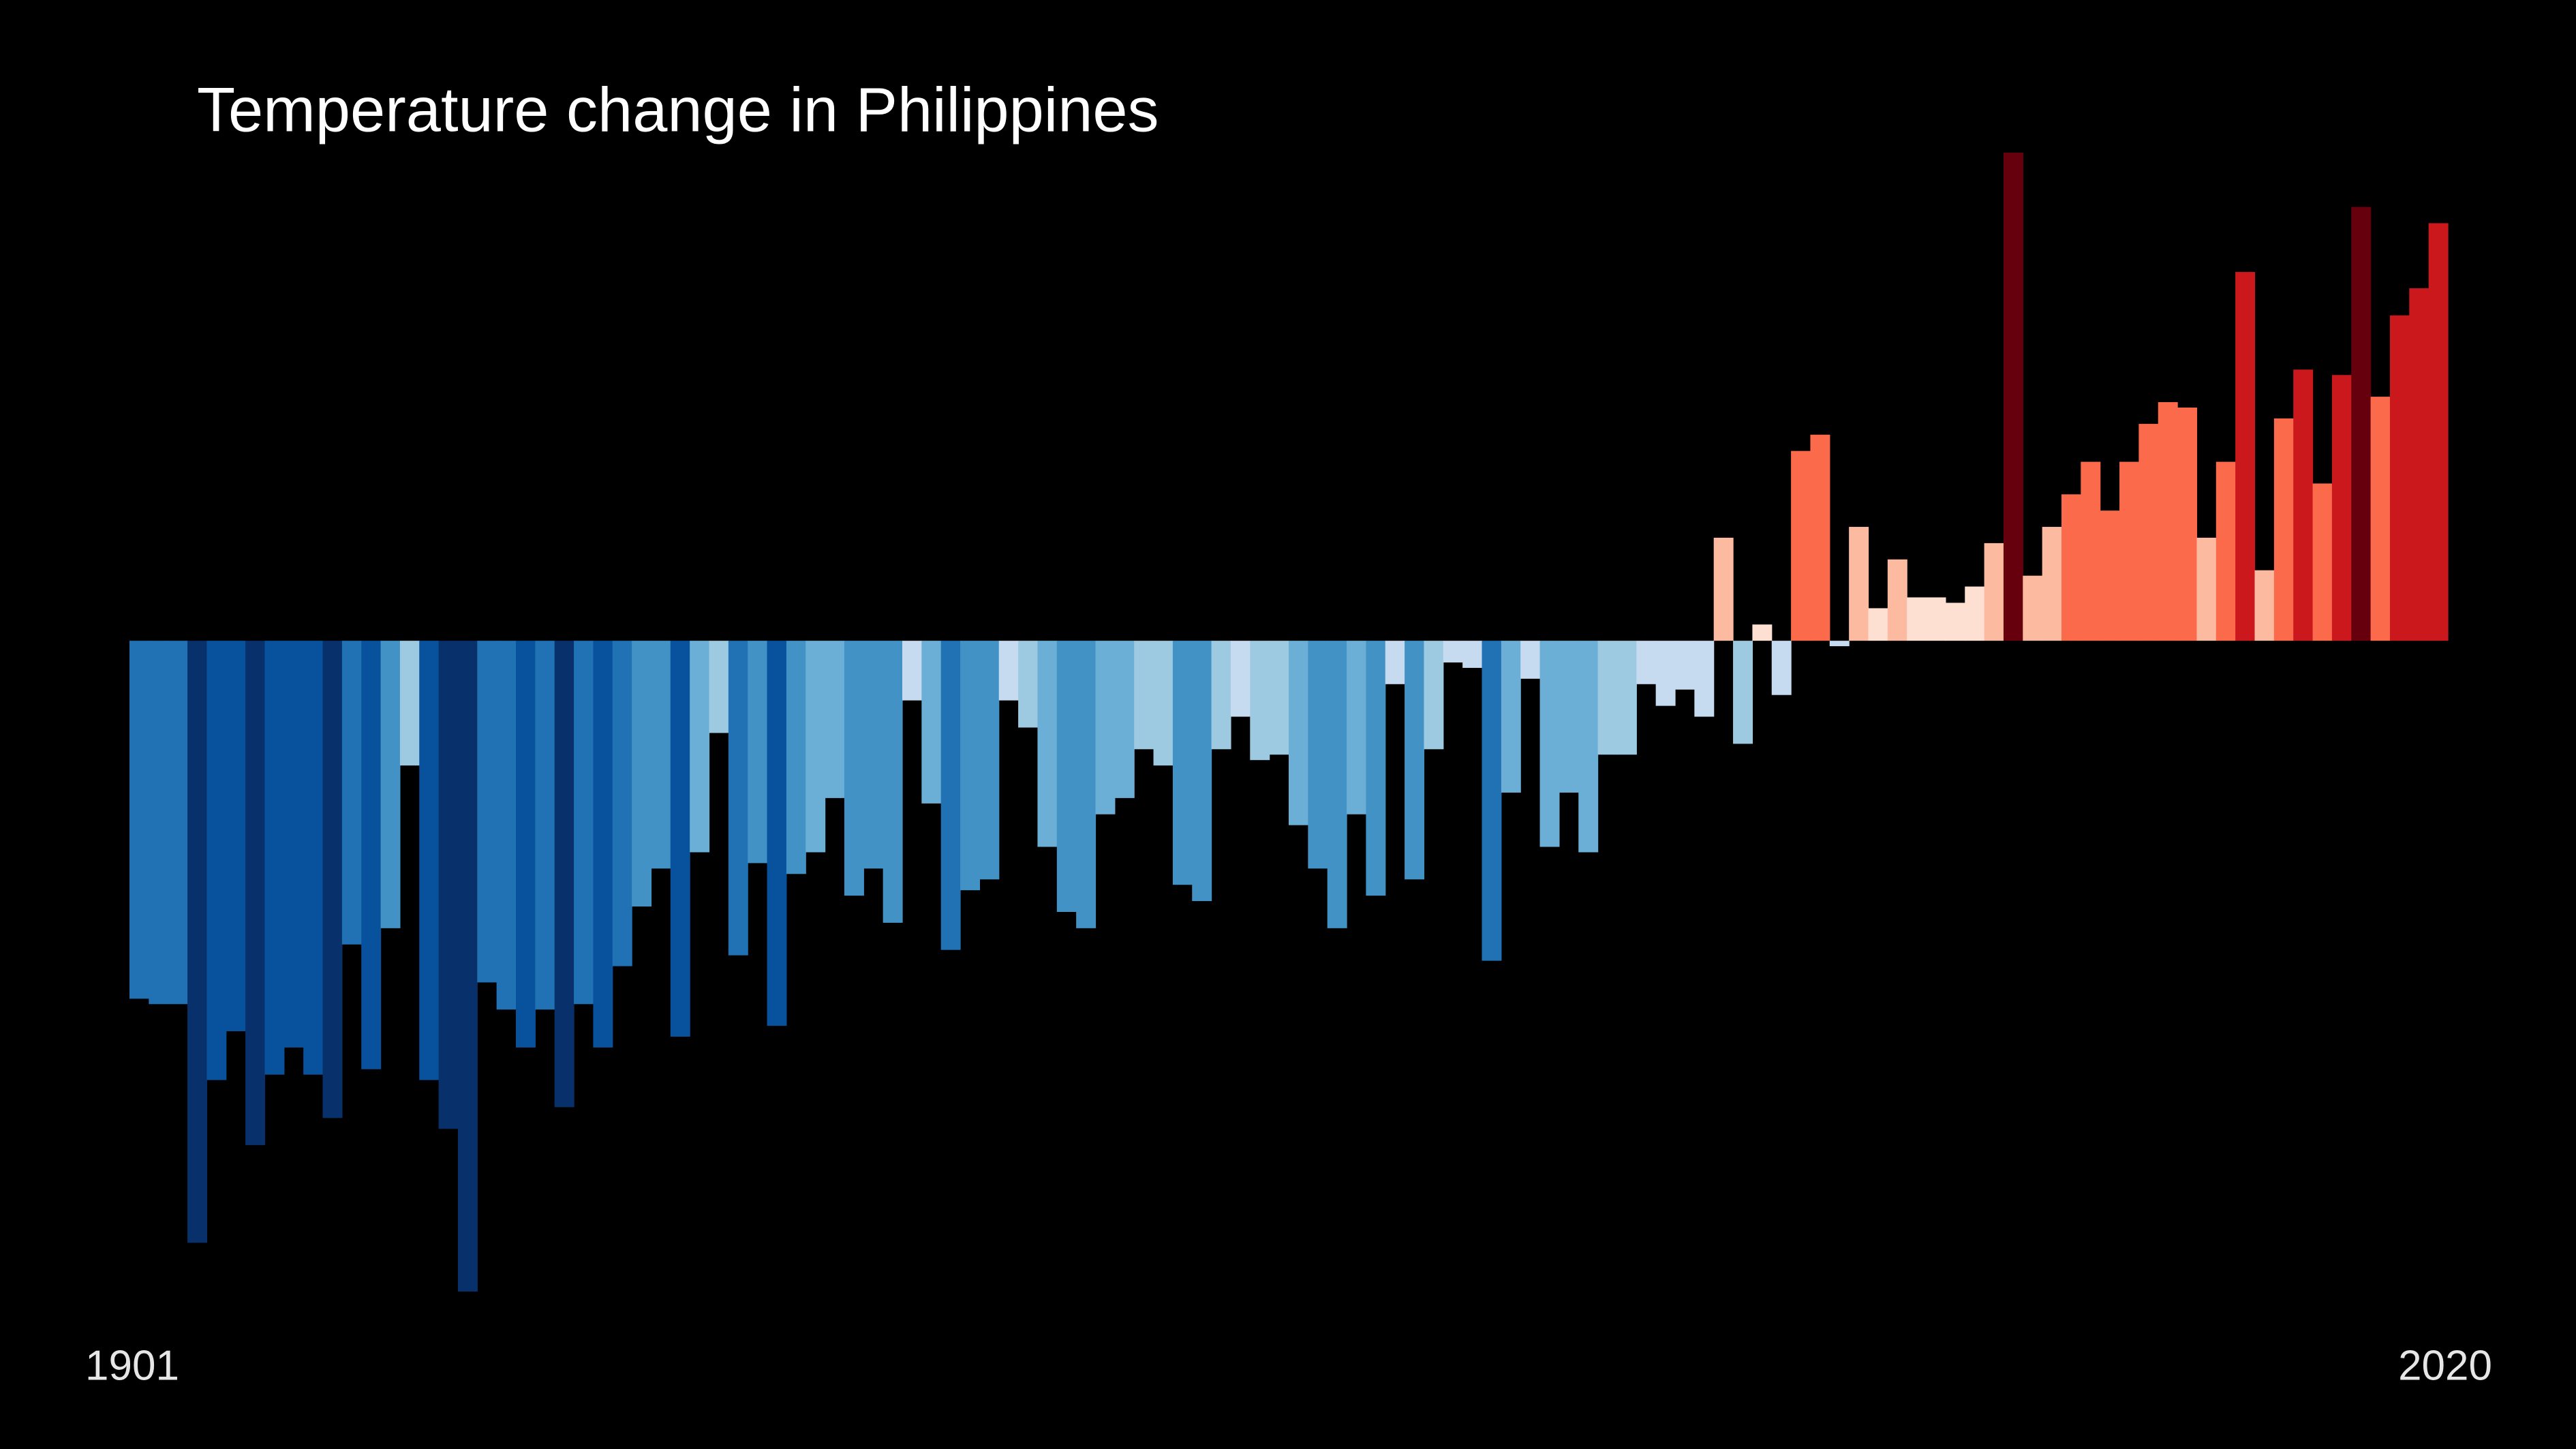  Describe the element at coordinates (2445, 1365) in the screenshot. I see `x-tick-label: 2020` at that location.